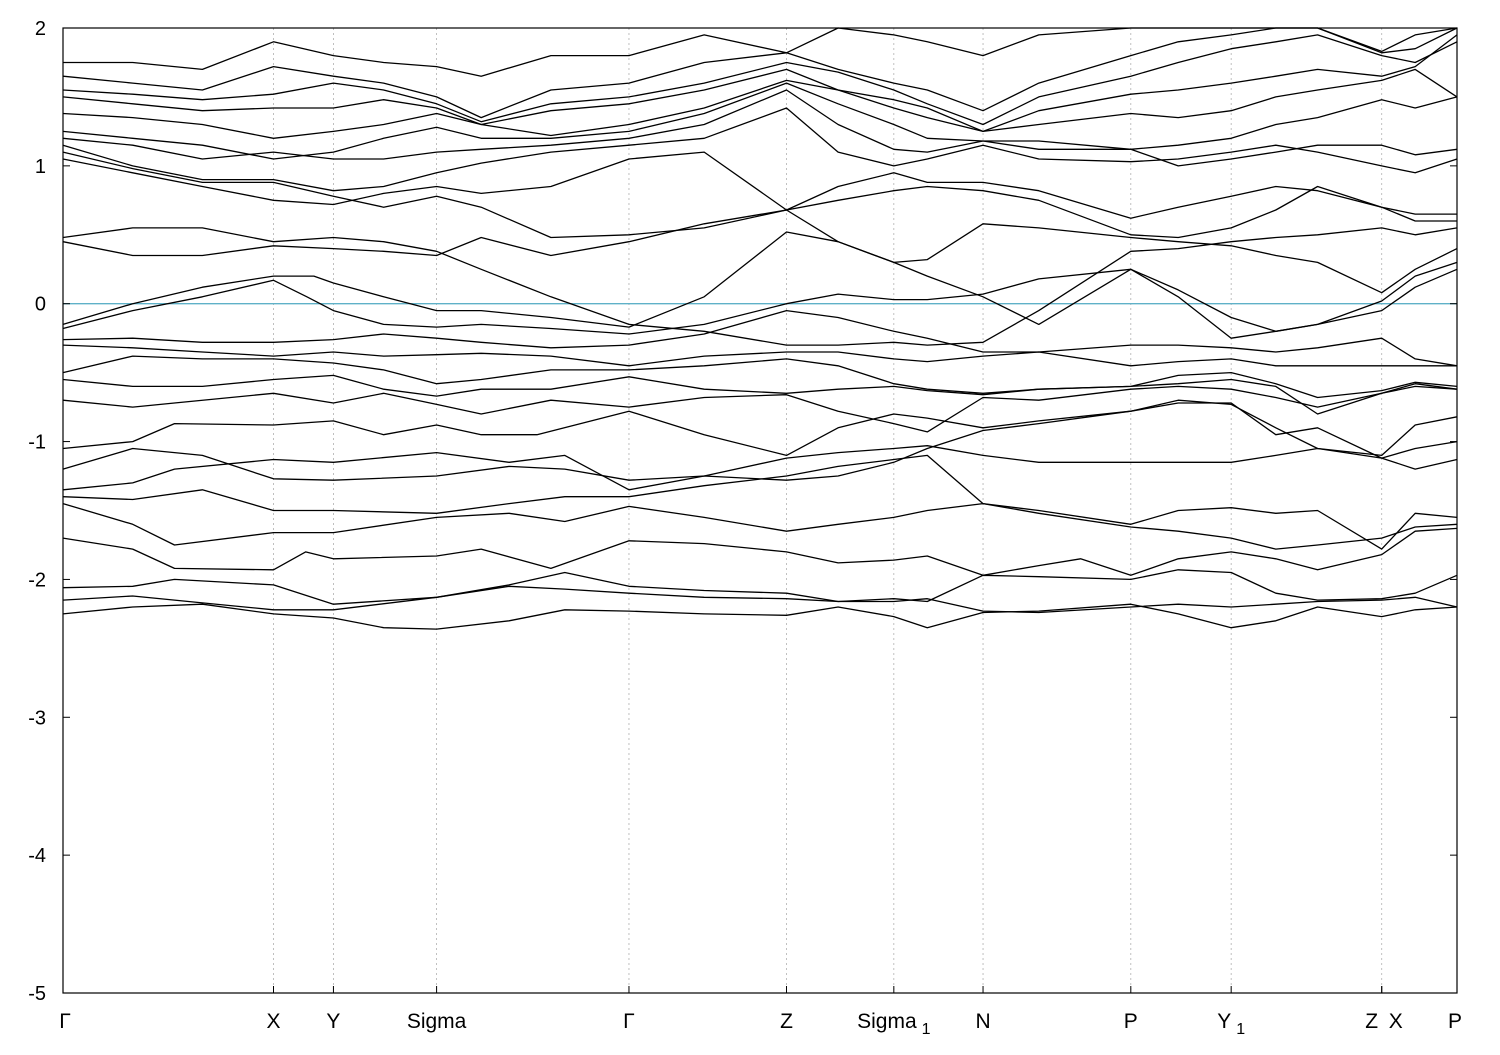 This screenshot has height=1055, width=1500. Describe the element at coordinates (333, 1021) in the screenshot. I see `kpoint-label: Y` at that location.